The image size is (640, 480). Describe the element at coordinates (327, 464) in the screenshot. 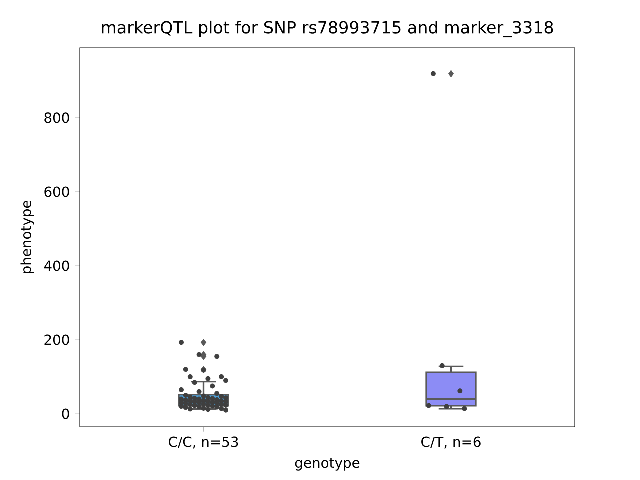

I see `x-axis-title: genotype` at that location.